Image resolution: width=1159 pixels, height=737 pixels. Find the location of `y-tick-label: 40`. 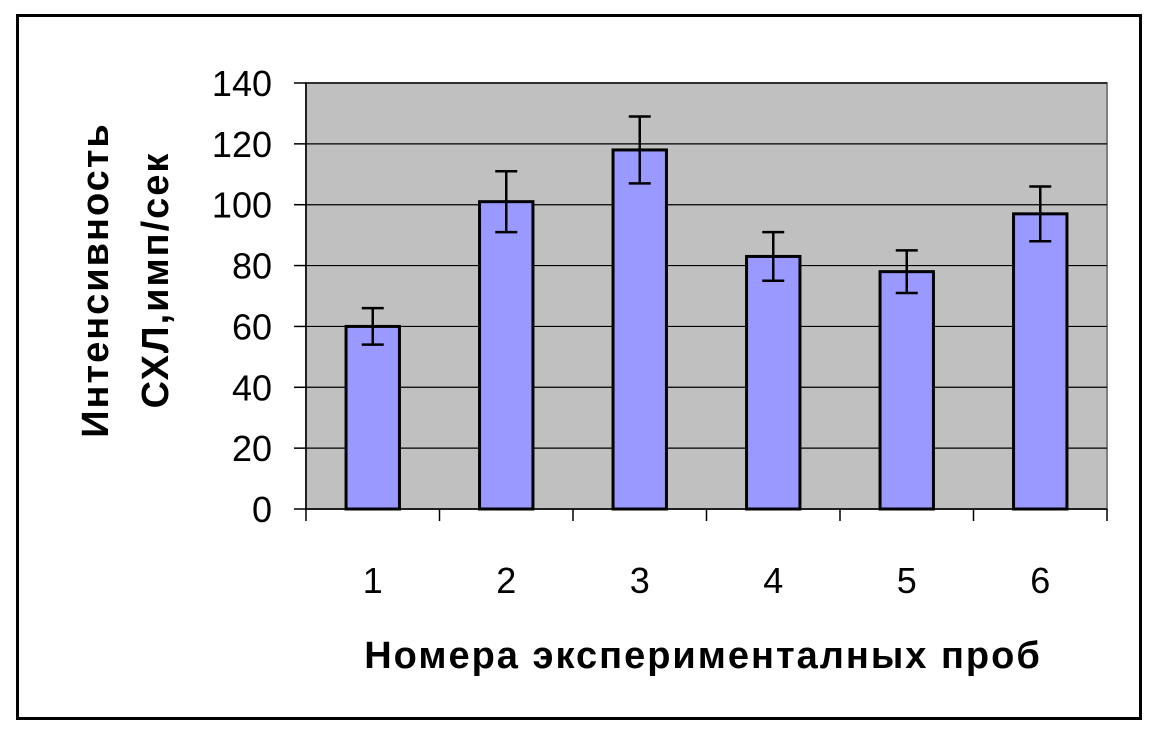

y-tick-label: 40 is located at coordinates (252, 387).